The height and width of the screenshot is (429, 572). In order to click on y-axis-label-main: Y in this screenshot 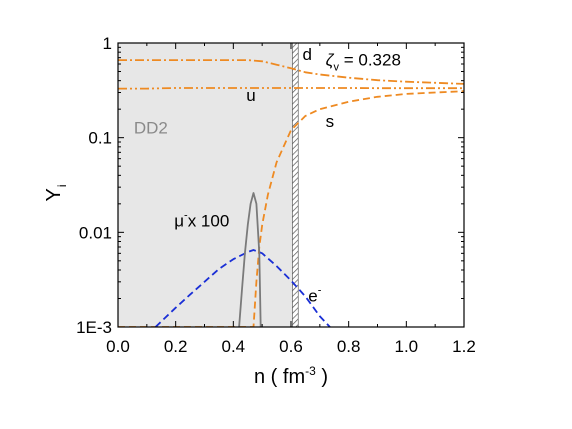, I will do `click(54, 194)`.